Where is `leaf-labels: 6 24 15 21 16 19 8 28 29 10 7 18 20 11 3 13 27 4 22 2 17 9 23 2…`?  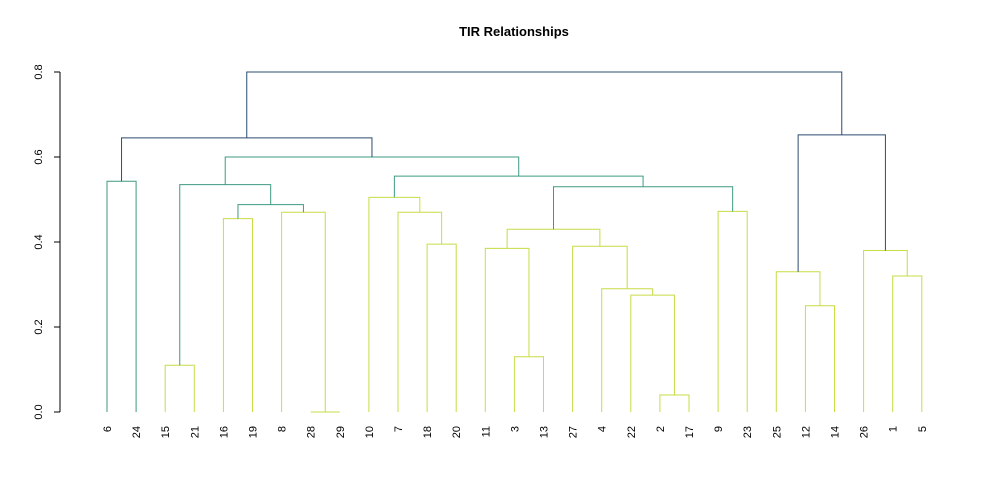
leaf-labels: 6 24 15 21 16 19 8 28 29 10 7 18 20 11 3 13 27 4 22 2 17 9 23 2… is located at coordinates (515, 432).